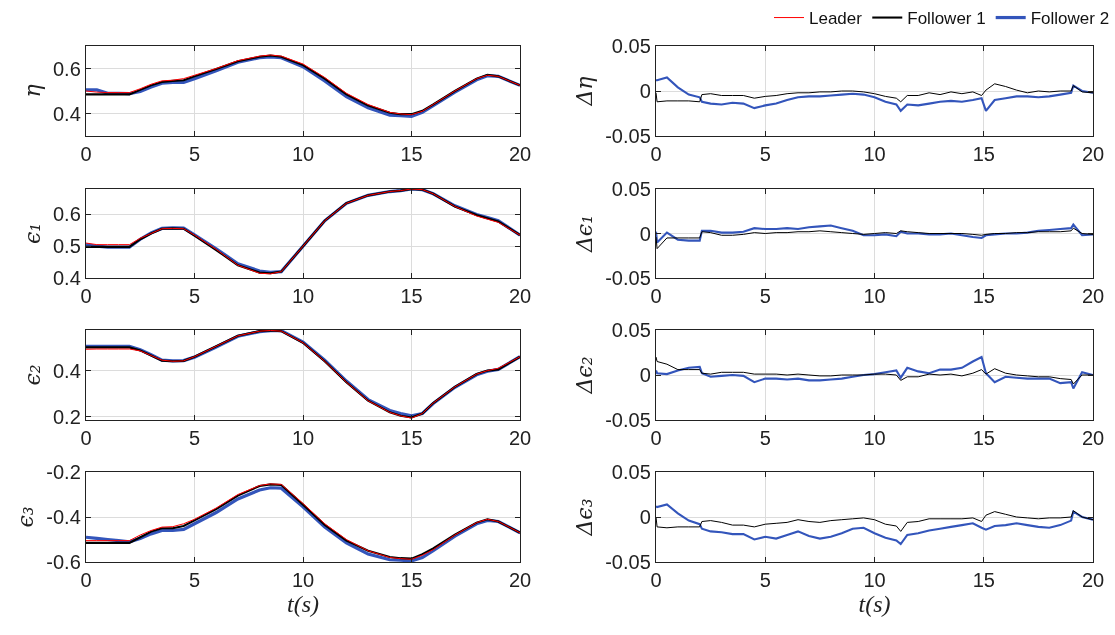  What do you see at coordinates (585, 234) in the screenshot?
I see `y-axis-title: Δϵ₁` at bounding box center [585, 234].